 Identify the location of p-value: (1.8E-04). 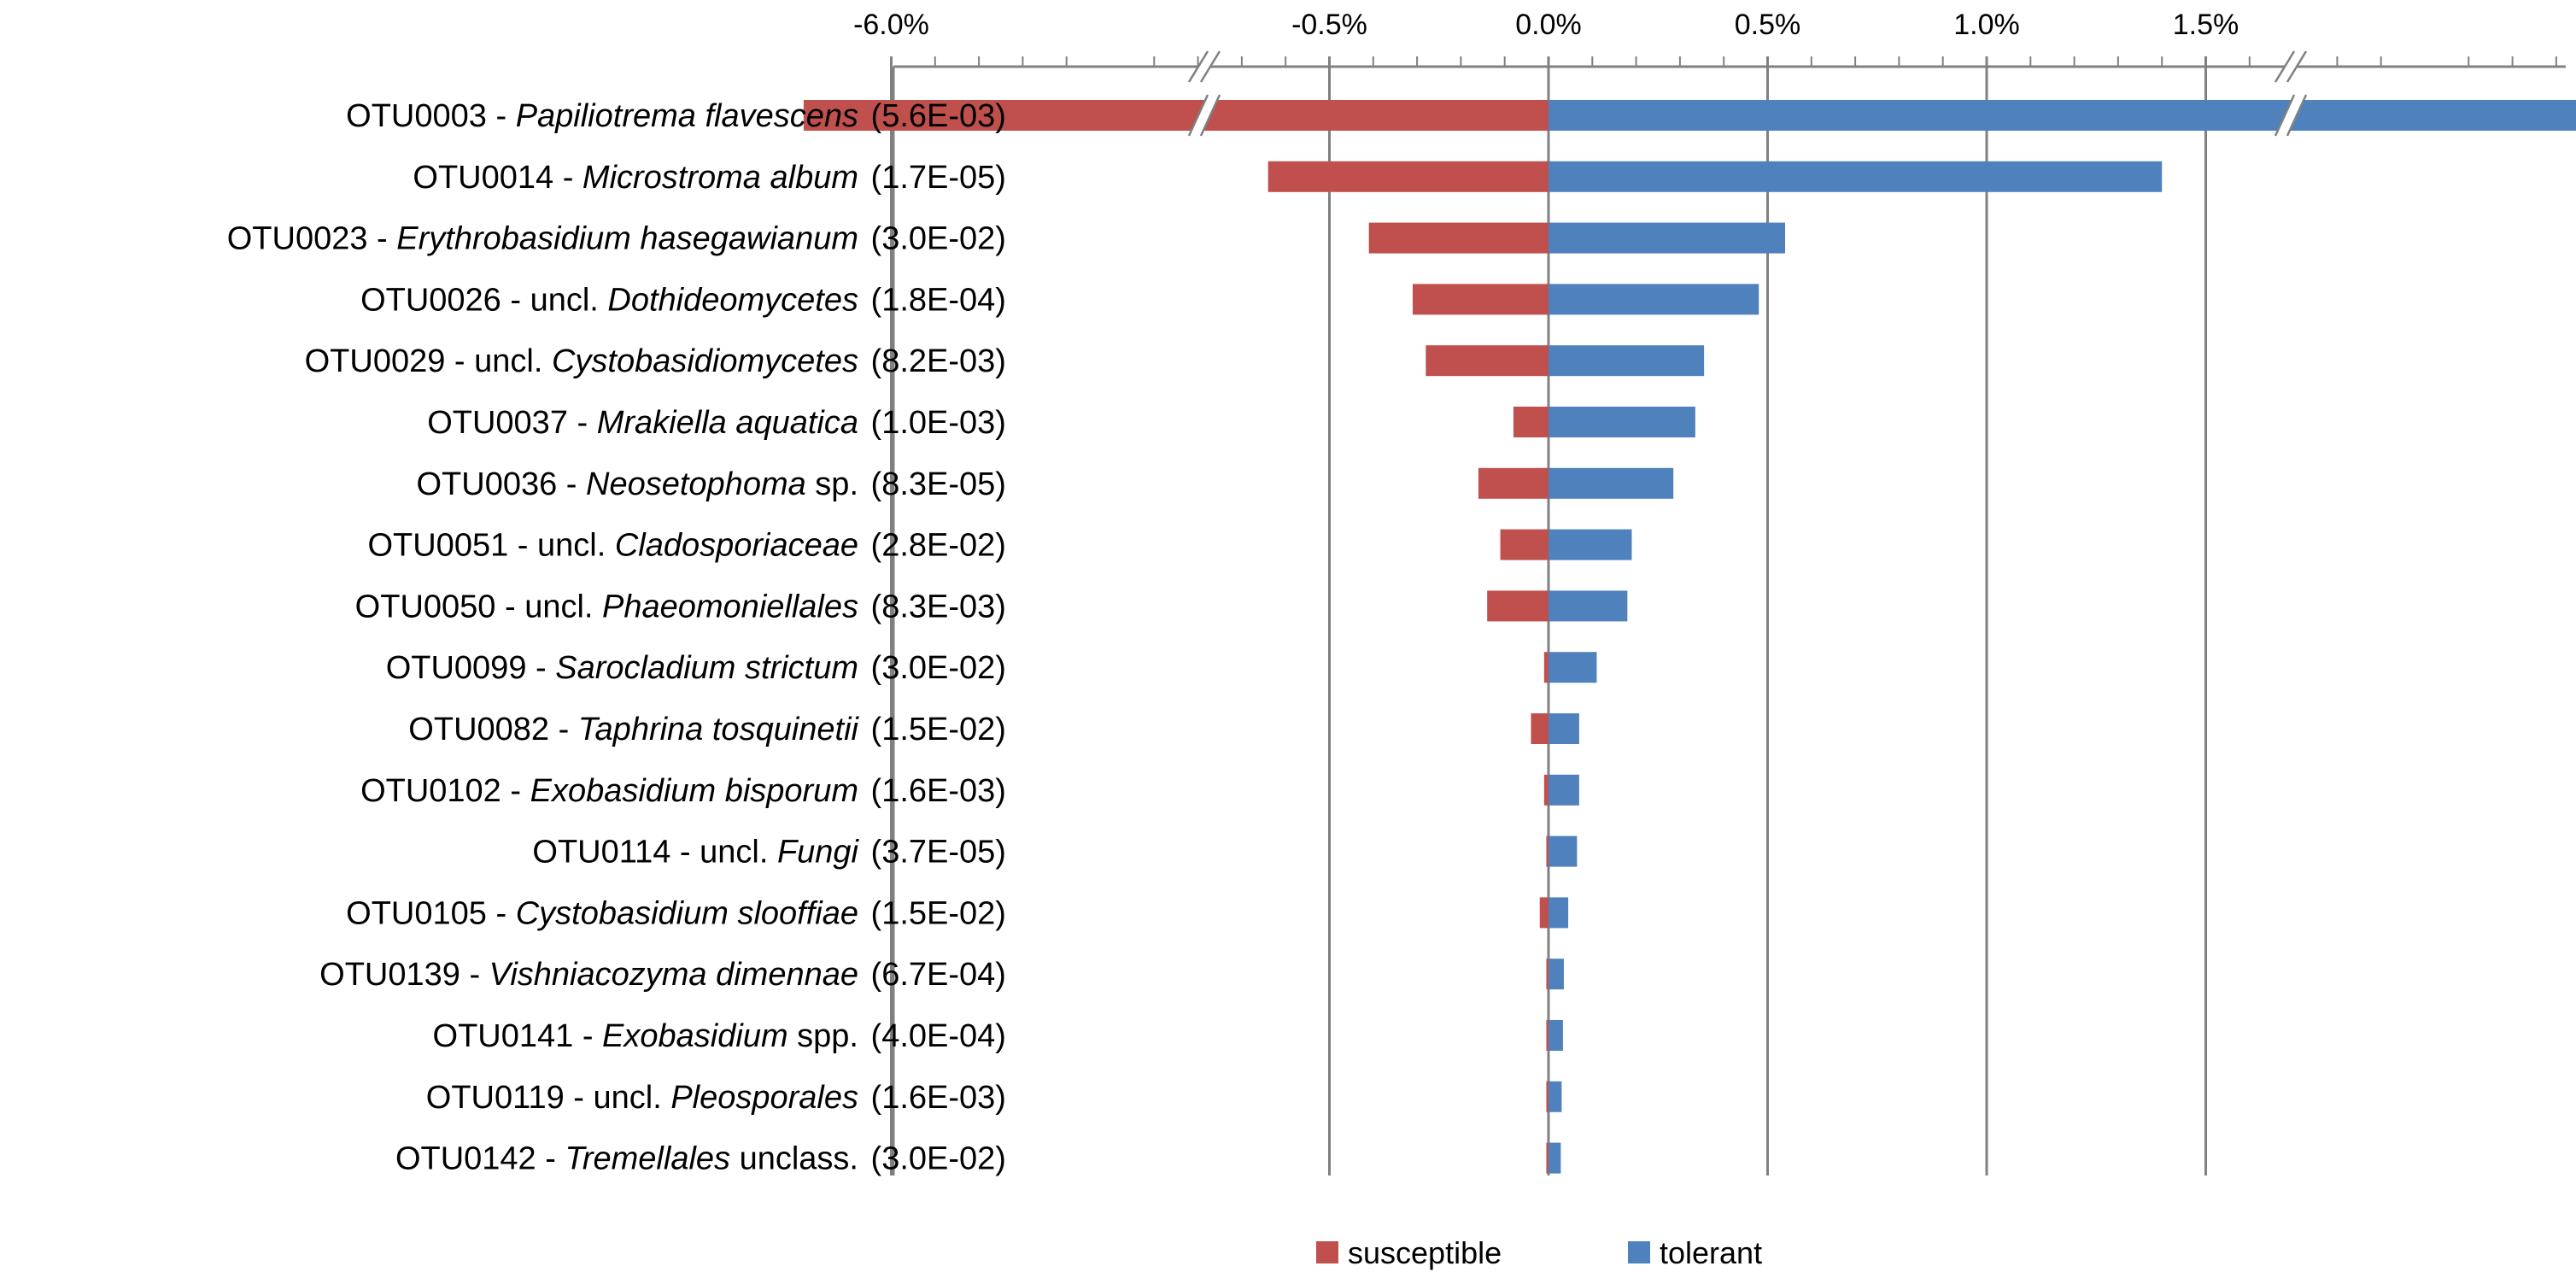
(934, 300).